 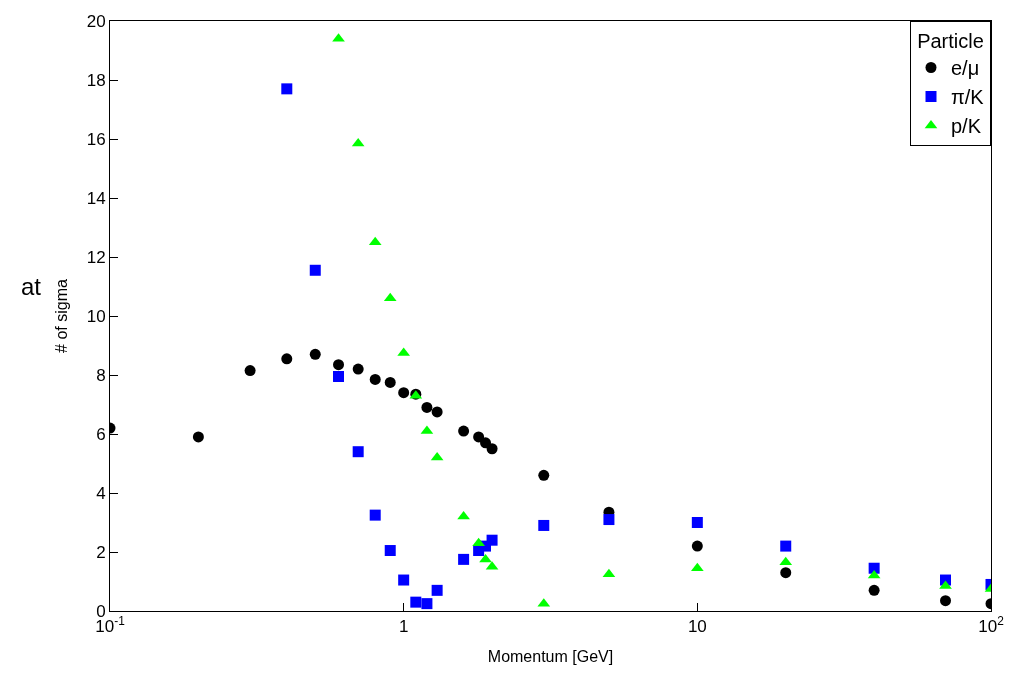 I want to click on y-tick-label: 2, so click(x=101, y=552).